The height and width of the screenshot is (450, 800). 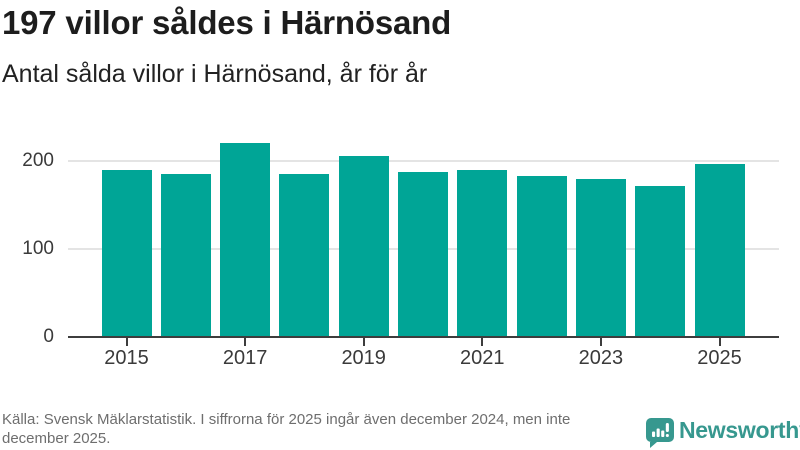 What do you see at coordinates (423, 254) in the screenshot?
I see `bar-2020` at bounding box center [423, 254].